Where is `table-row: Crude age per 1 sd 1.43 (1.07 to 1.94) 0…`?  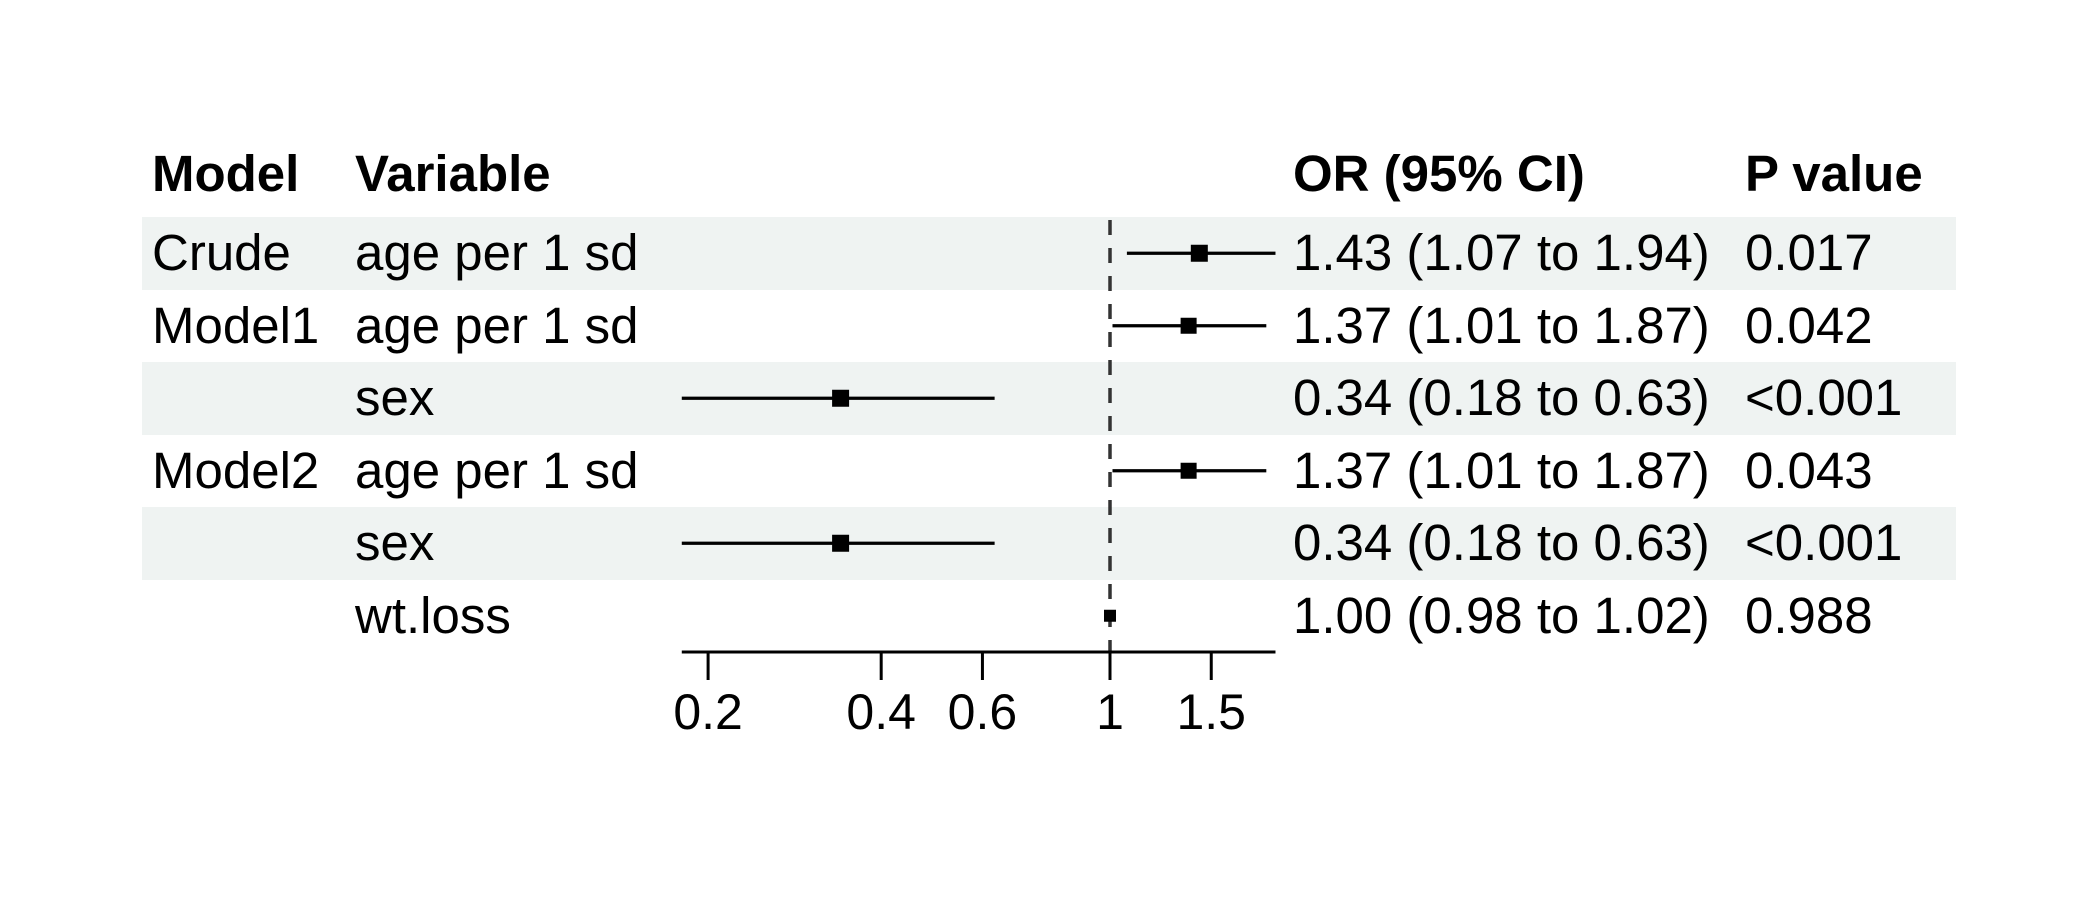
table-row: Crude age per 1 sd 1.43 (1.07 to 1.94) 0… is located at coordinates (1049, 253).